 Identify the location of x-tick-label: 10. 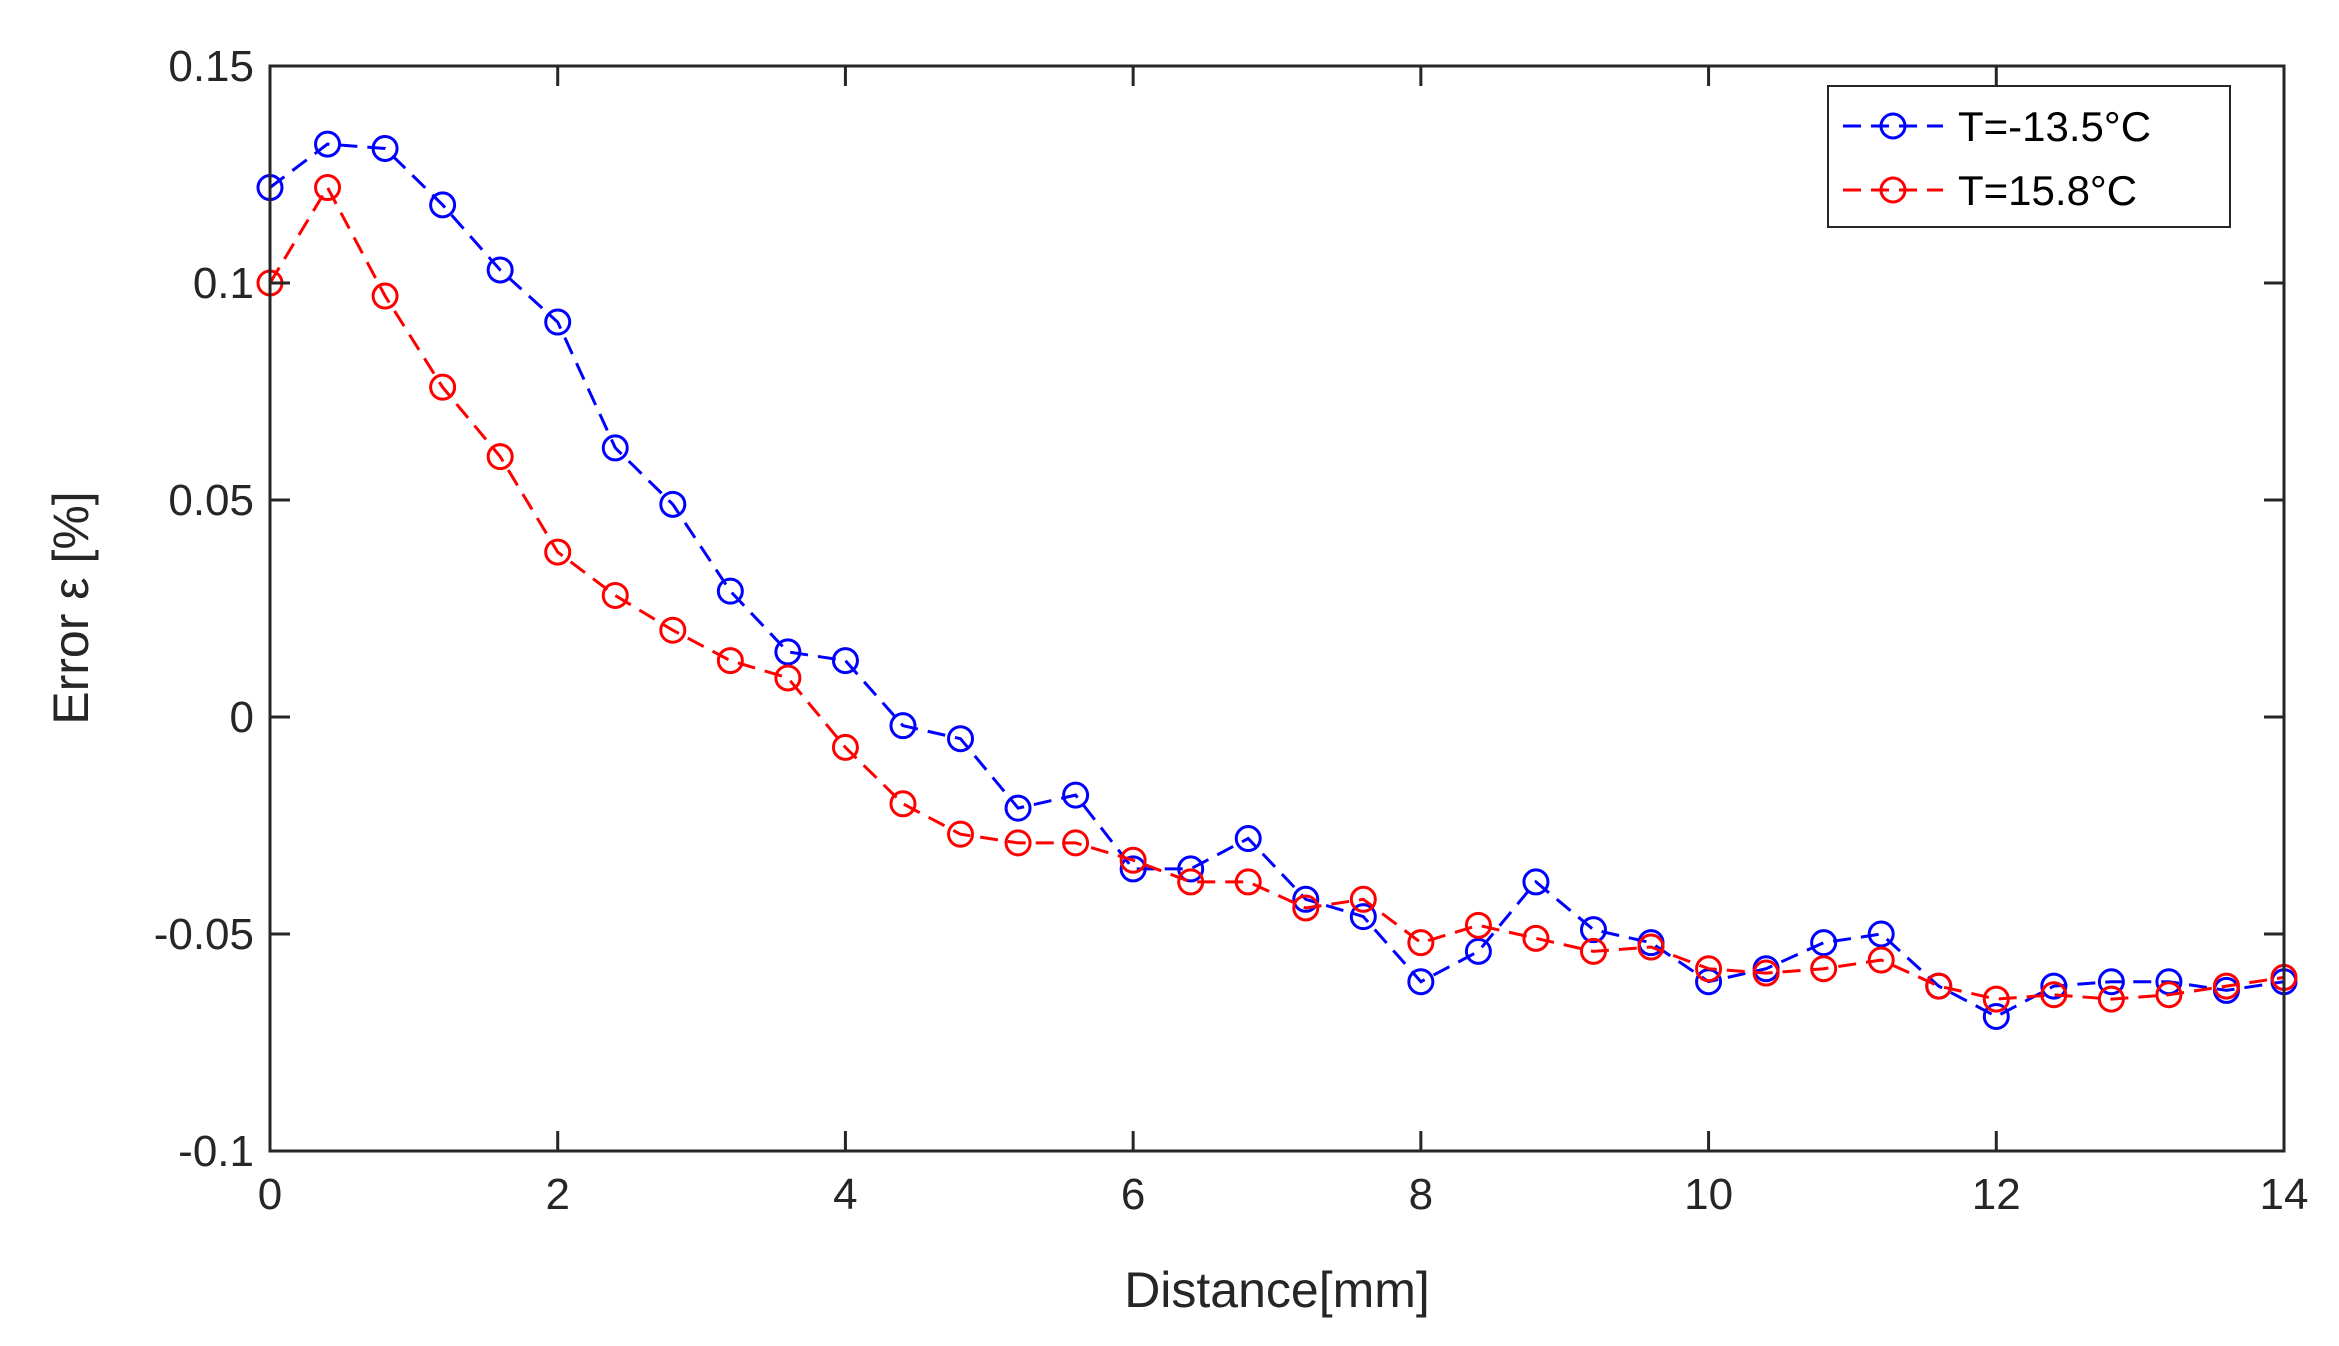
(1708, 1194).